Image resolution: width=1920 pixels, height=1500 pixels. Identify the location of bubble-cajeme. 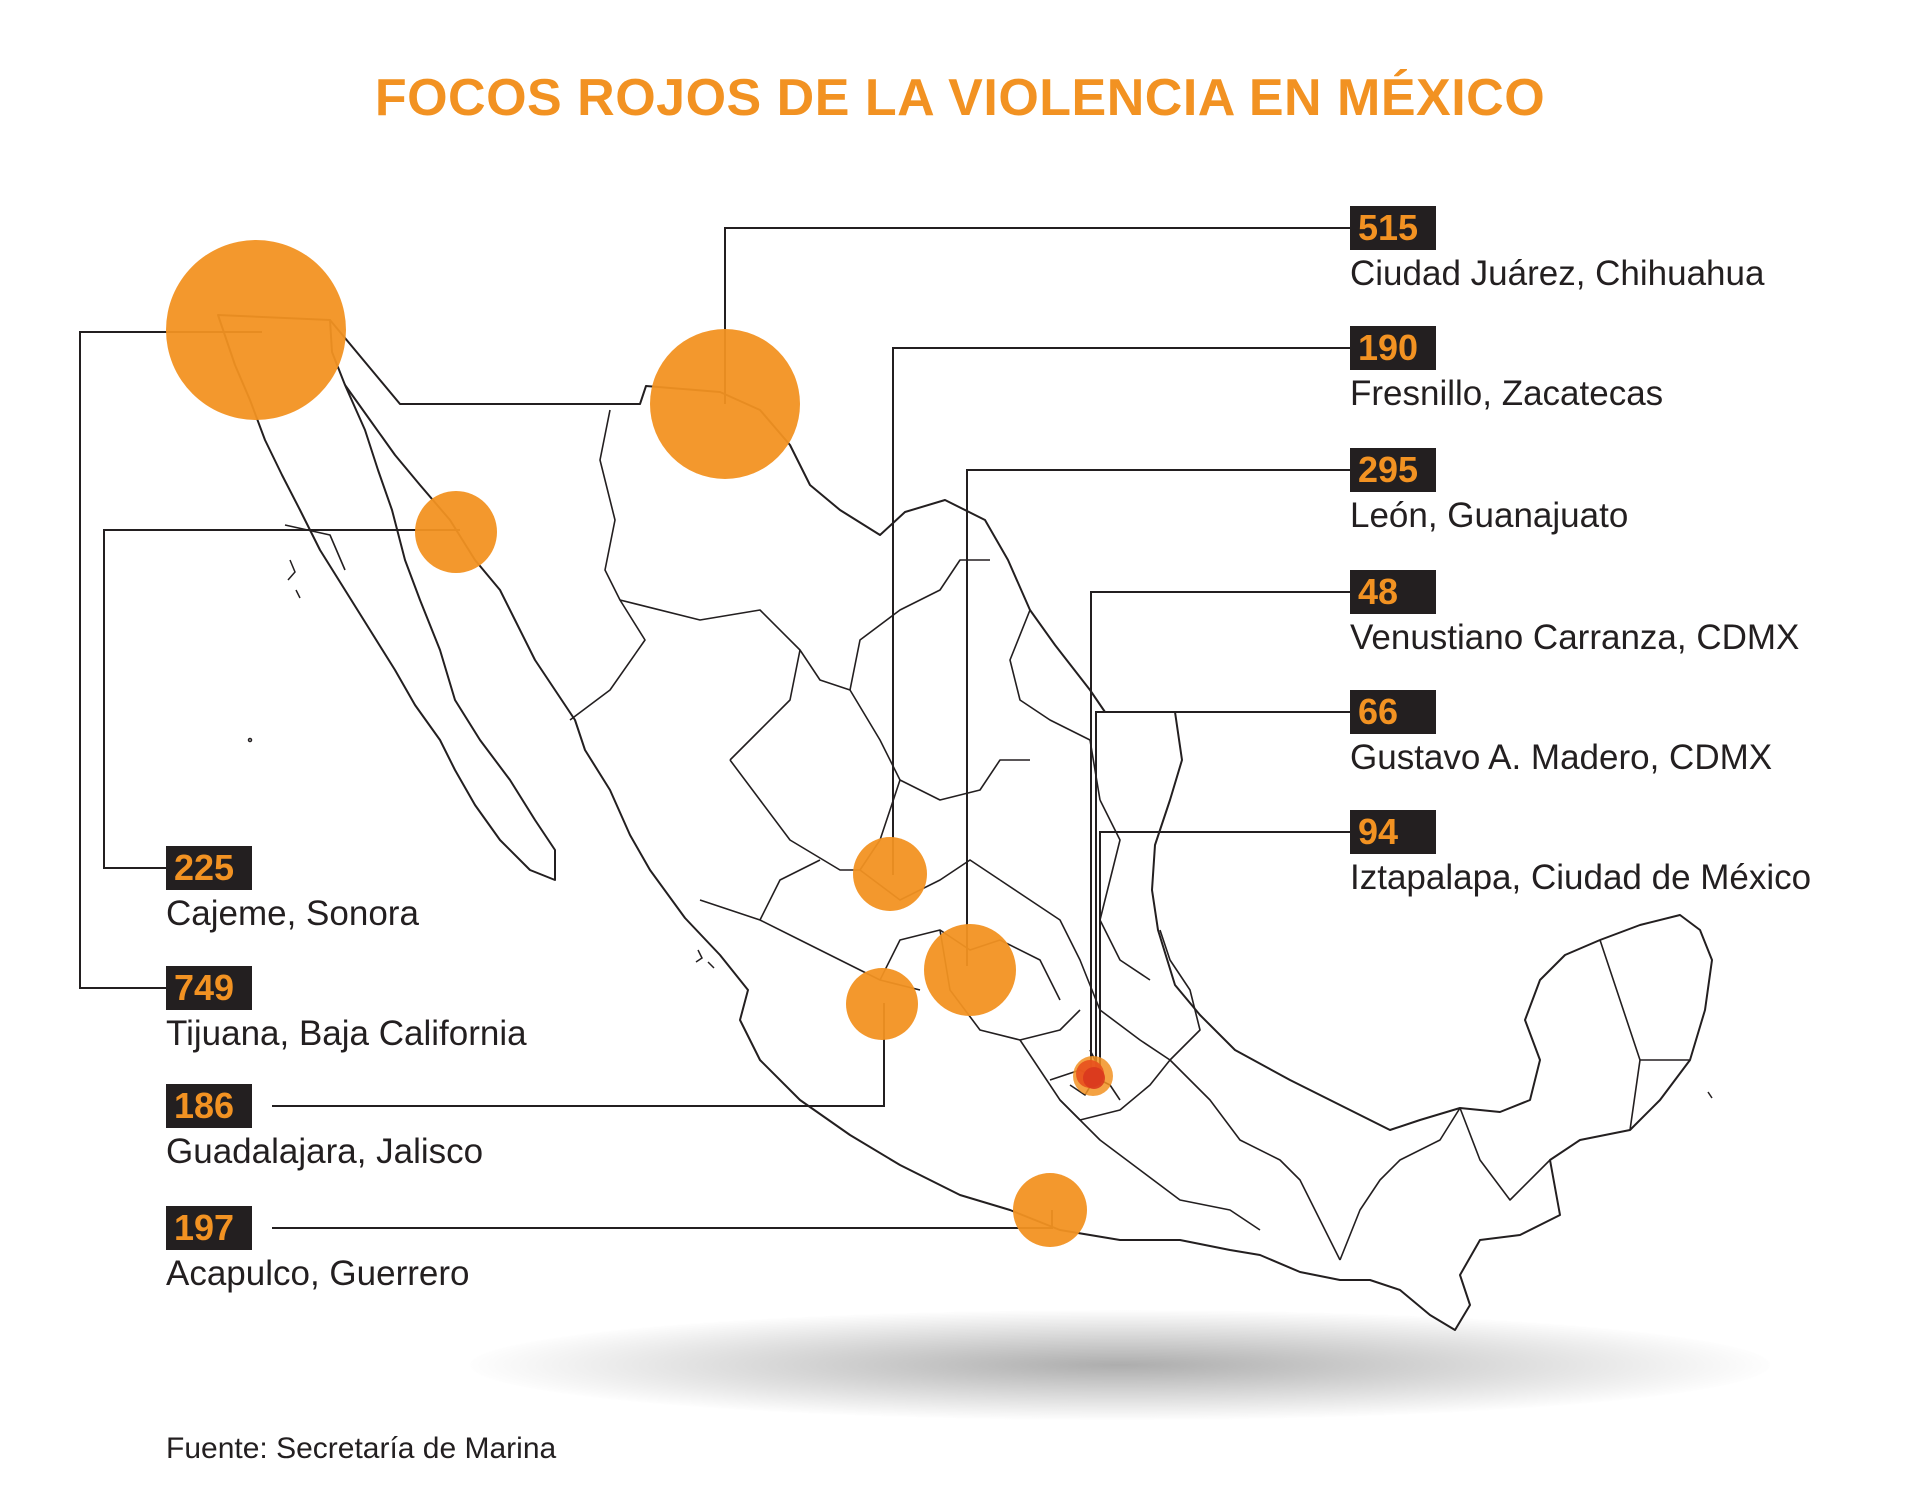
(456, 532).